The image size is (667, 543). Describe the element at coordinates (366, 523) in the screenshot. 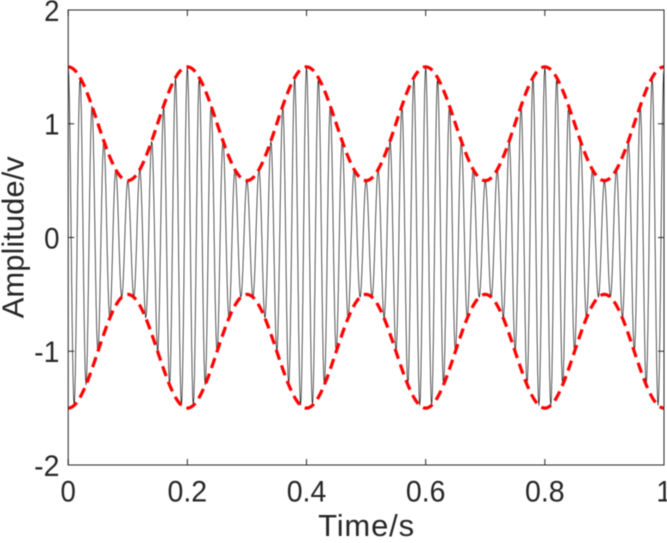

I see `svg-text: Time/s` at that location.